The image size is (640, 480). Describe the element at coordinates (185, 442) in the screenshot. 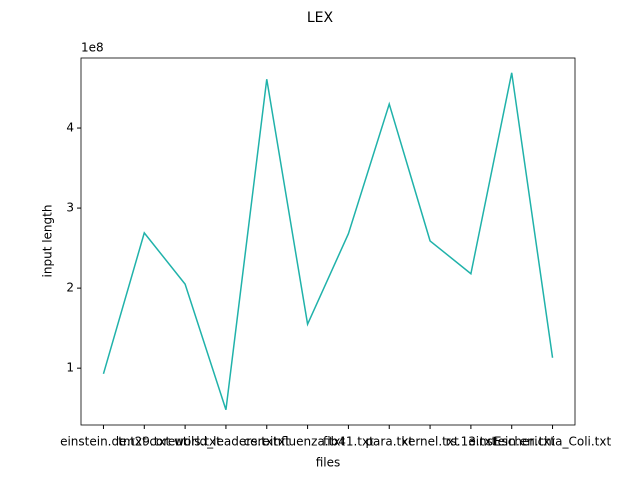

I see `x-tick-label: coreutils.txt` at that location.